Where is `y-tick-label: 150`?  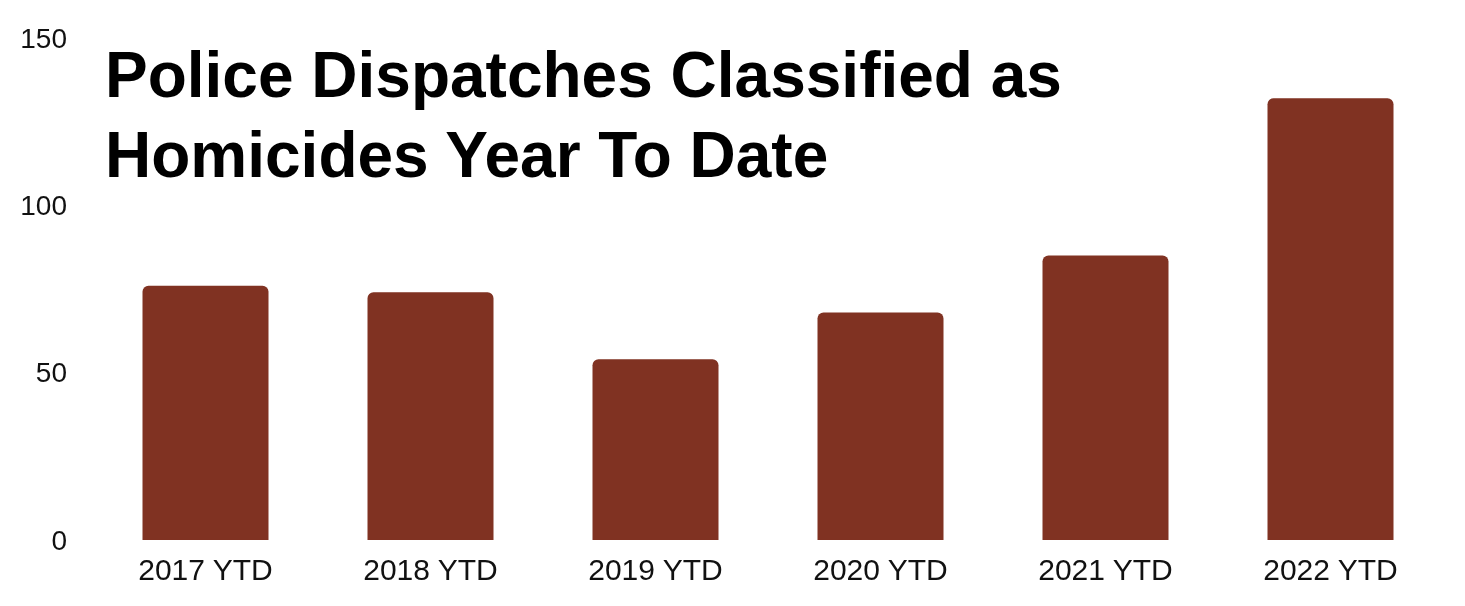 y-tick-label: 150 is located at coordinates (43, 38).